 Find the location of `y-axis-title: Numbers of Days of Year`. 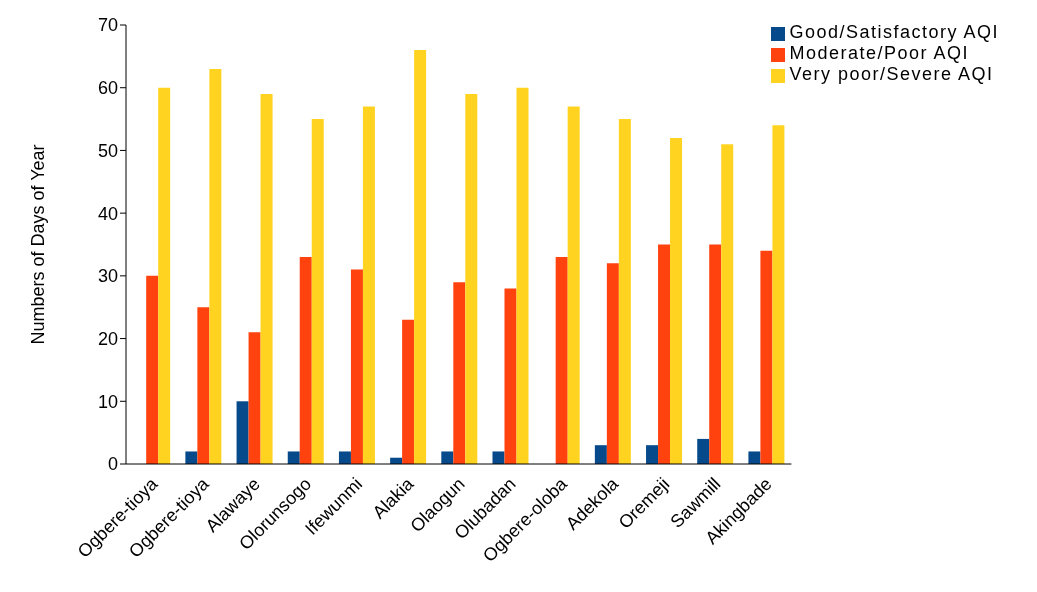

y-axis-title: Numbers of Days of Year is located at coordinates (38, 244).